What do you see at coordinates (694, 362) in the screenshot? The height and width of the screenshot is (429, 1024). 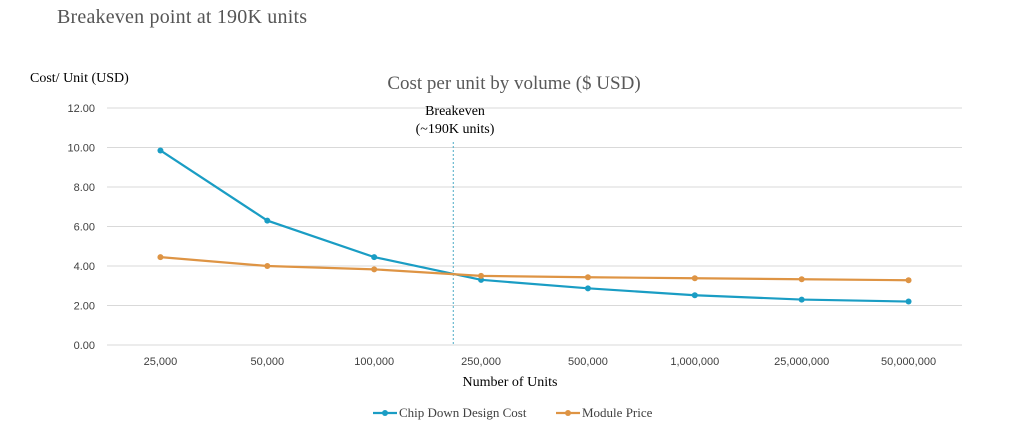 I see `x-tick-label: 1,000,000` at bounding box center [694, 362].